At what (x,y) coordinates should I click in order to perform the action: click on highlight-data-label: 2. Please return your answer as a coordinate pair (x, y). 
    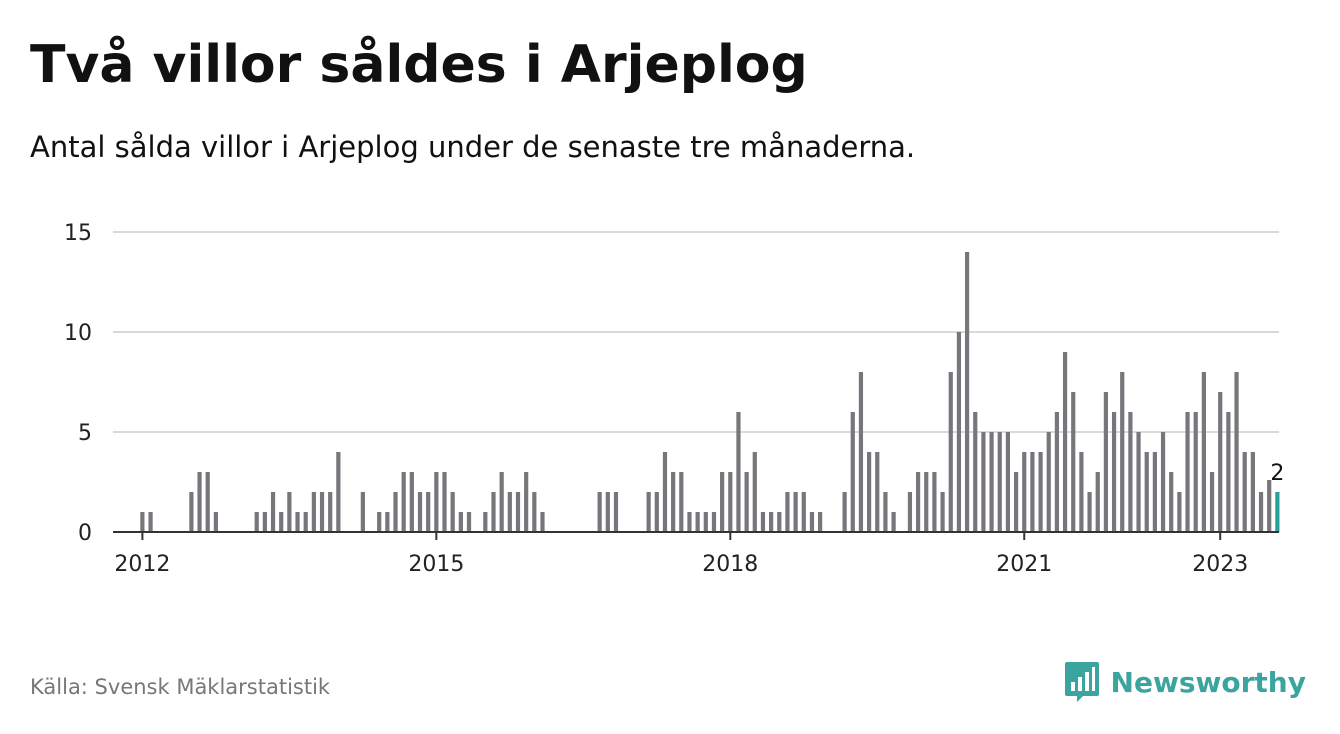
    Looking at the image, I should click on (1277, 473).